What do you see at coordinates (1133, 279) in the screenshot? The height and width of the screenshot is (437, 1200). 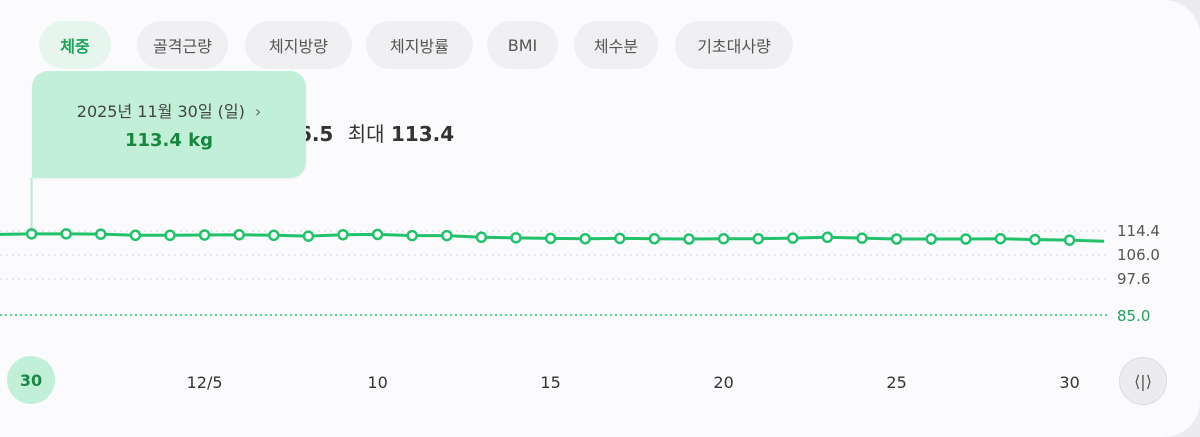 I see `y-tick-label-2: 97.6` at bounding box center [1133, 279].